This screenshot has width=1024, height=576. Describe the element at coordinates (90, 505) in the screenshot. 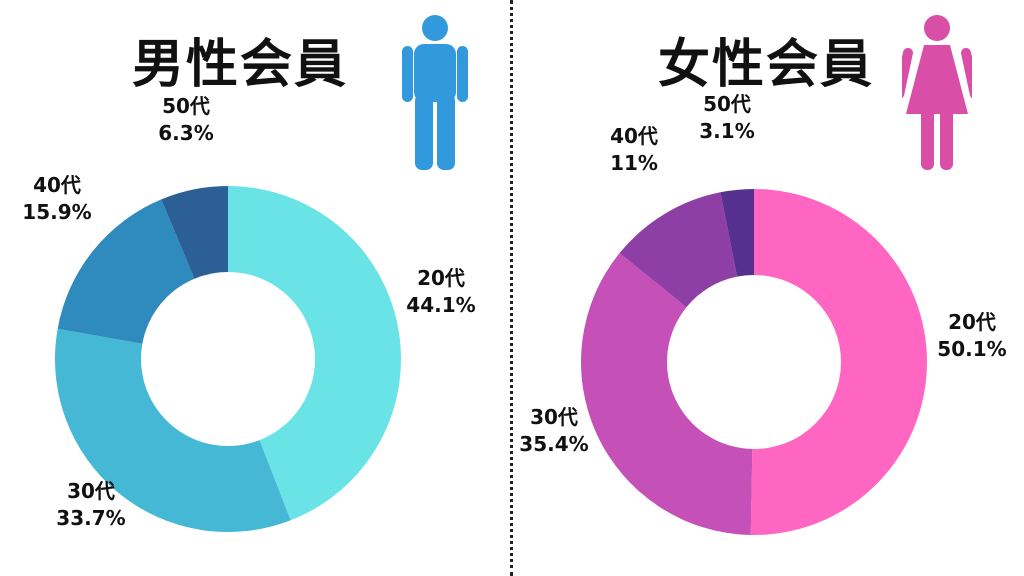

I see `male-label-30: 30代 33.7%` at that location.